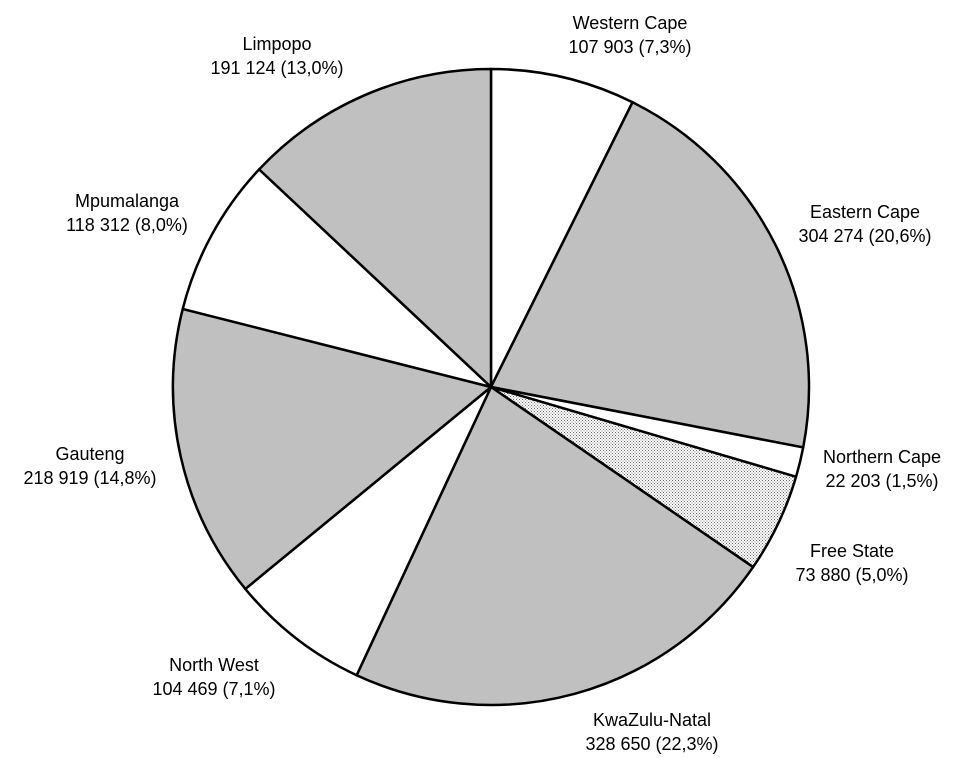 Image resolution: width=957 pixels, height=758 pixels. Describe the element at coordinates (214, 665) in the screenshot. I see `slice-label-north-west: North West` at that location.